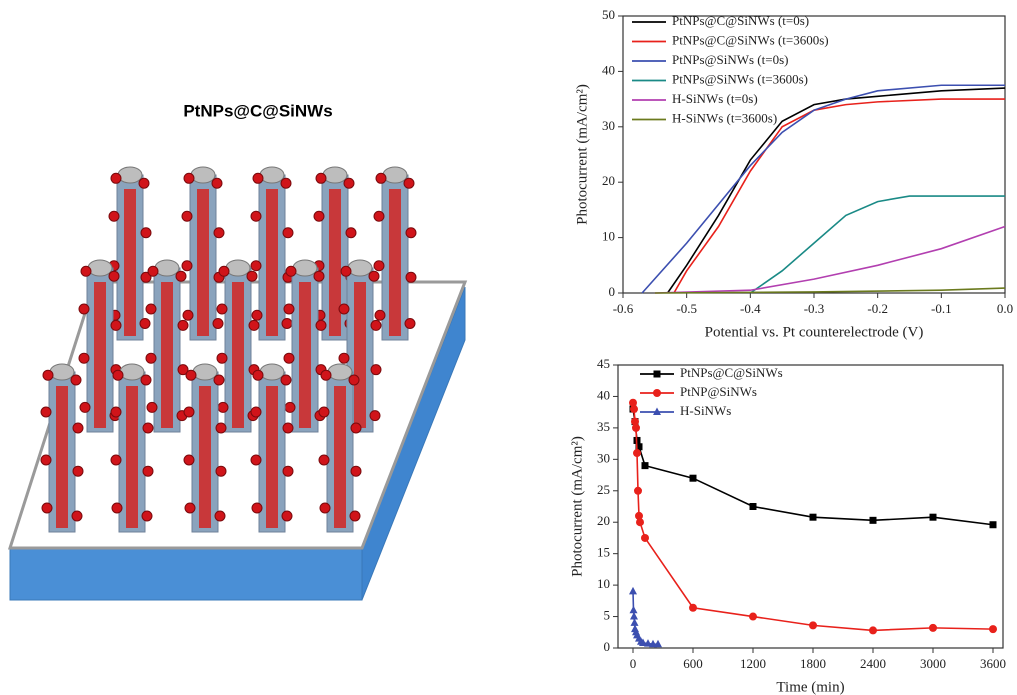 Image resolution: width=1017 pixels, height=695 pixels. I want to click on x-tick-label: -0.2, so click(877, 308).